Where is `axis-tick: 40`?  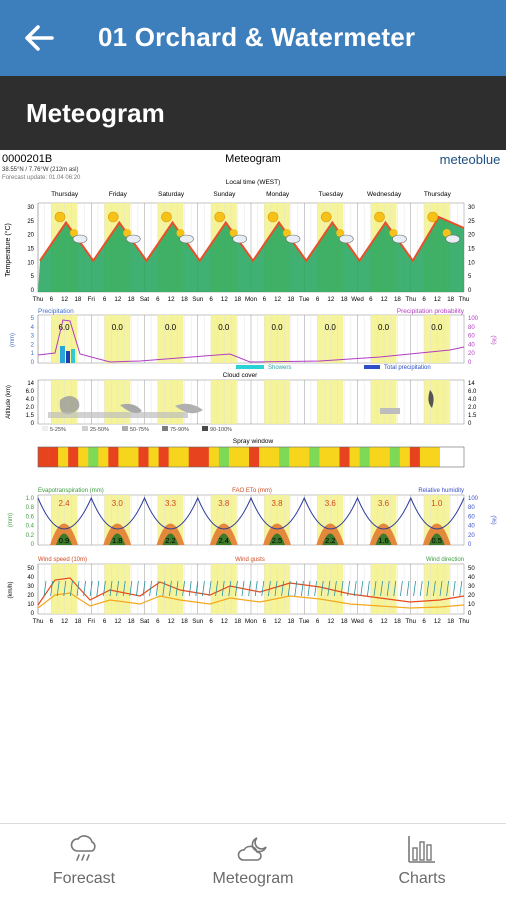
axis-tick: 40 is located at coordinates (471, 578).